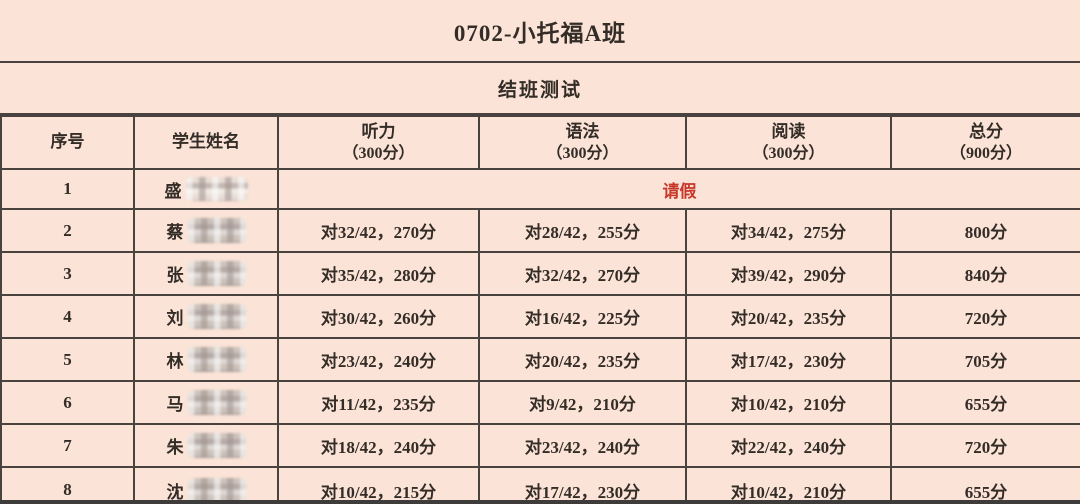 The width and height of the screenshot is (1080, 504). I want to click on col-header-student-name-label: 学生姓名, so click(206, 142).